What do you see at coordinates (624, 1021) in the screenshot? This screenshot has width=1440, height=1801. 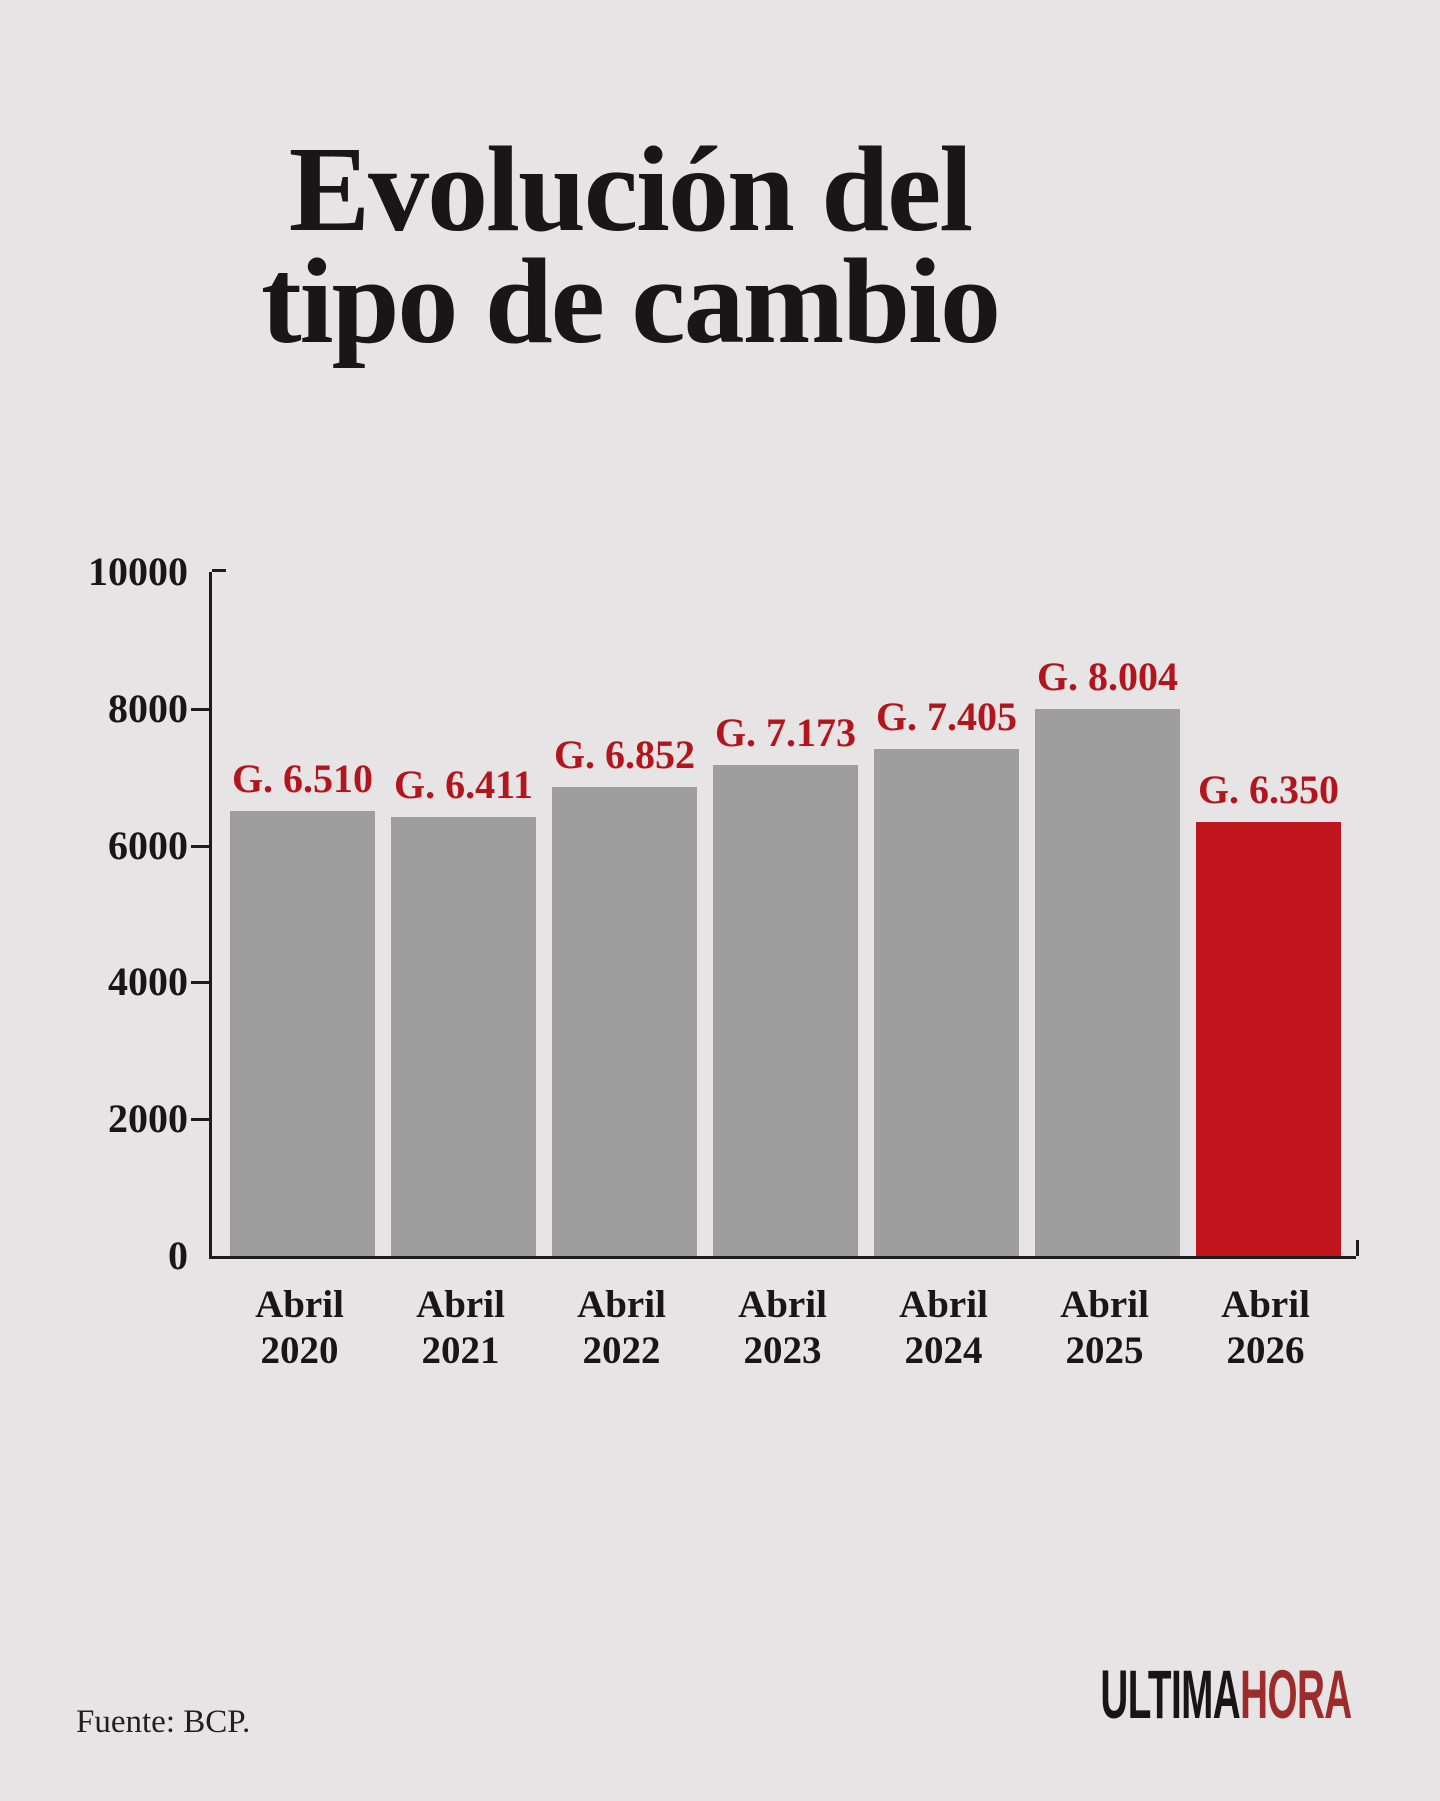 I see `bar-abril-2022` at bounding box center [624, 1021].